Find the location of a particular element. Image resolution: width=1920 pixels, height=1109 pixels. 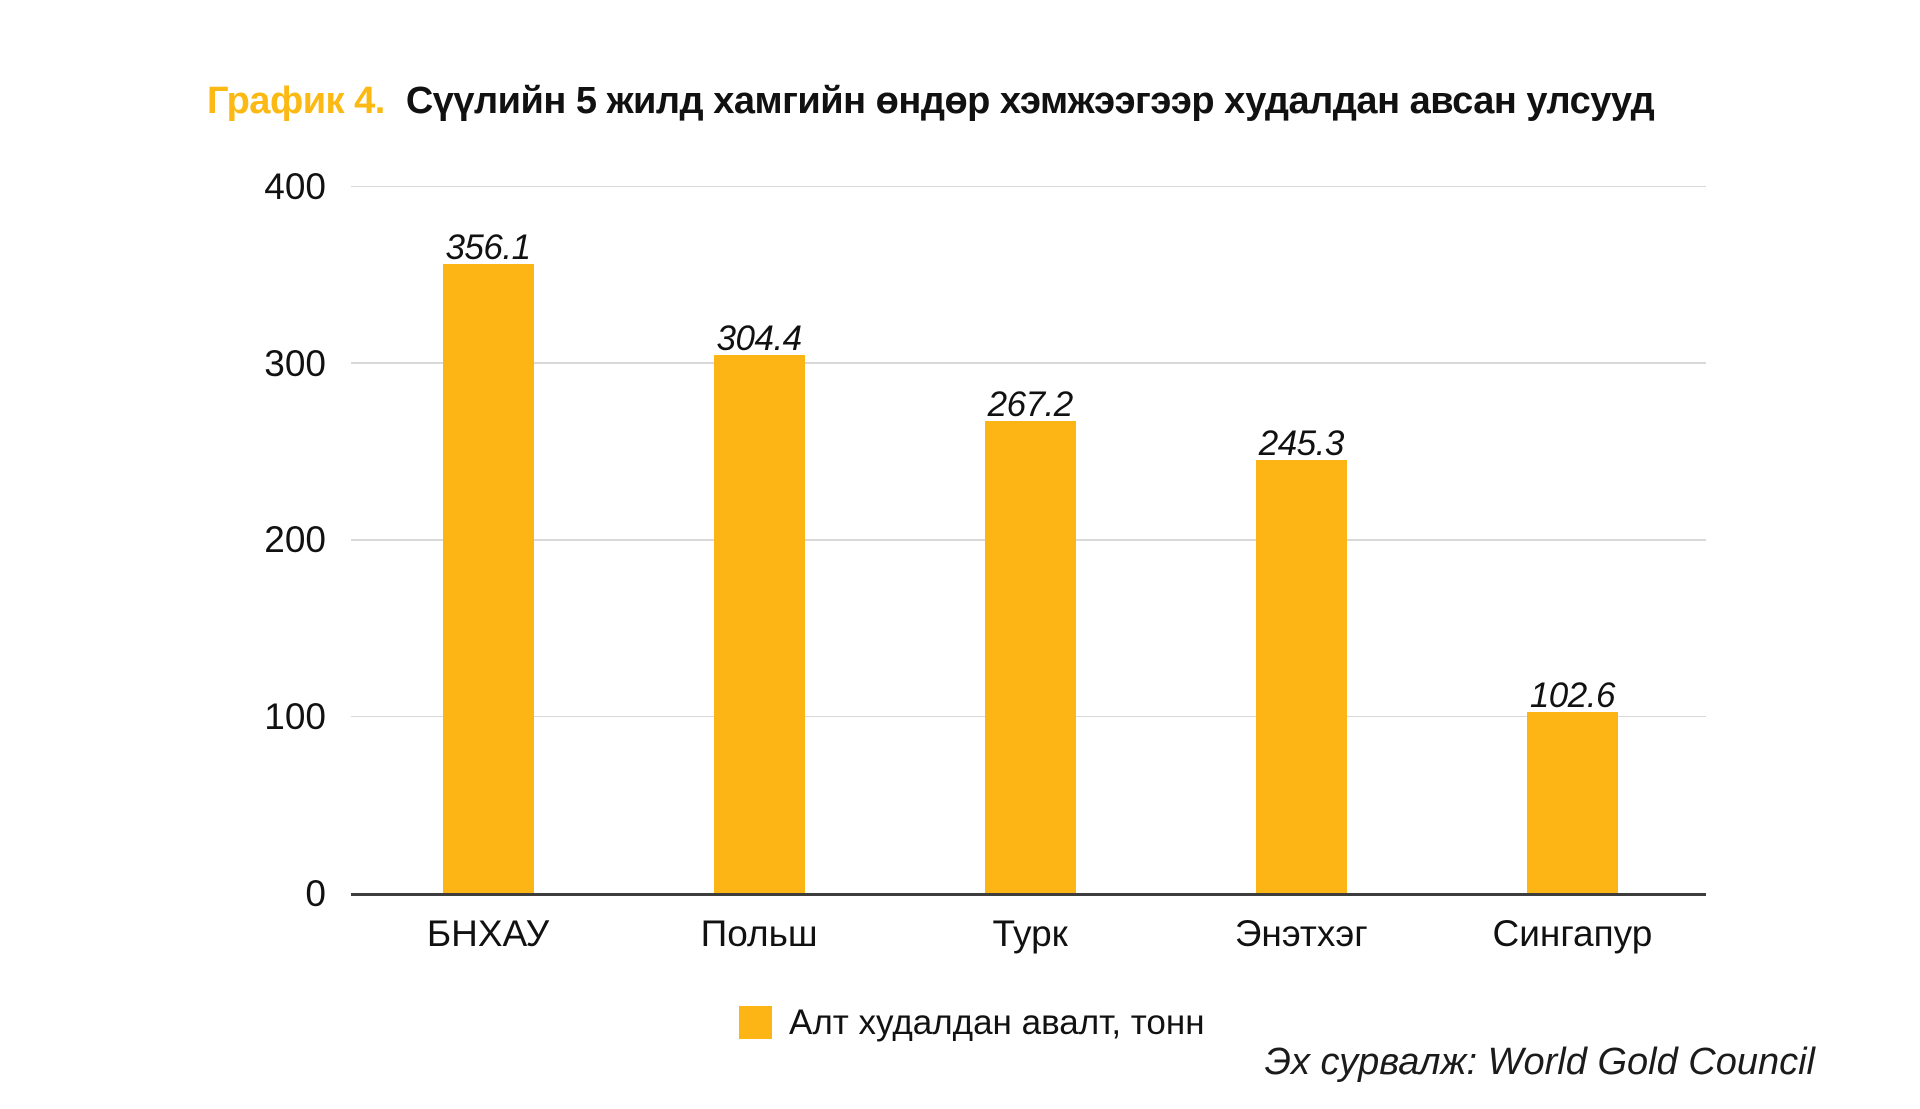

legend-swatch is located at coordinates (755, 1022).